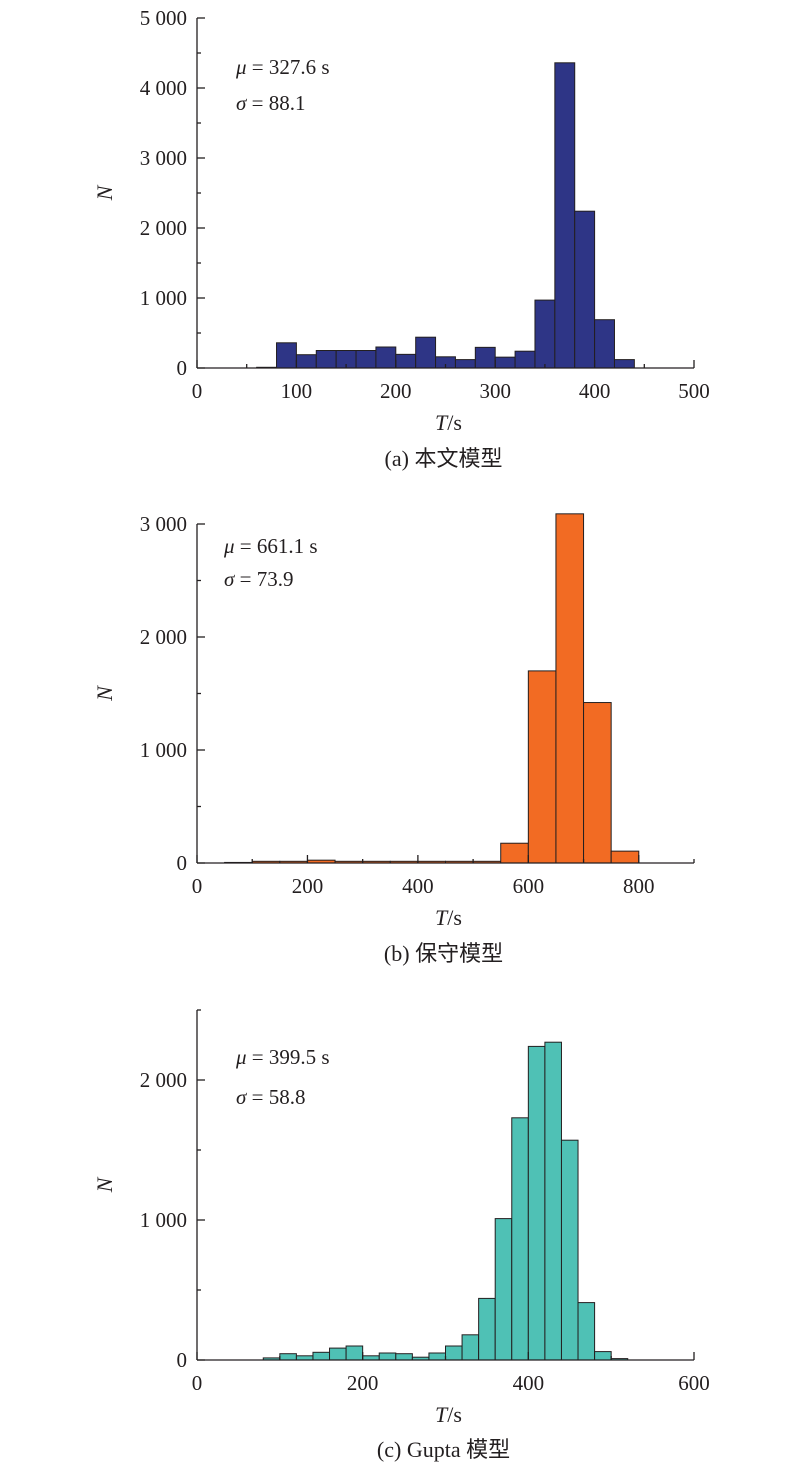  What do you see at coordinates (495, 391) in the screenshot?
I see `x-tick-label: 300` at bounding box center [495, 391].